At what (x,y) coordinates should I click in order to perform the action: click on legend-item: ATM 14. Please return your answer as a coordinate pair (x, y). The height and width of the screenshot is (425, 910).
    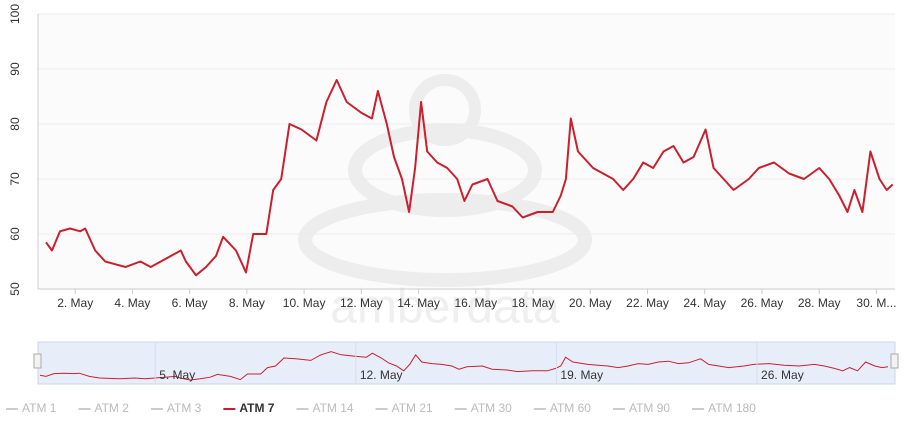
    Looking at the image, I should click on (325, 408).